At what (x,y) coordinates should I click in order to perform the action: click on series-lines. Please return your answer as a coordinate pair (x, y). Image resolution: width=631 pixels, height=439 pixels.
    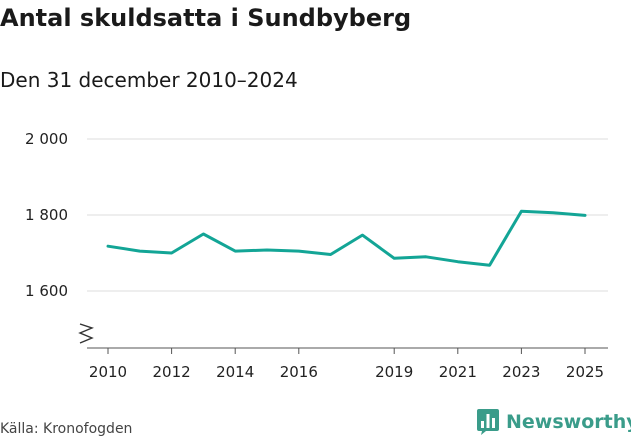
    Looking at the image, I should click on (346, 238).